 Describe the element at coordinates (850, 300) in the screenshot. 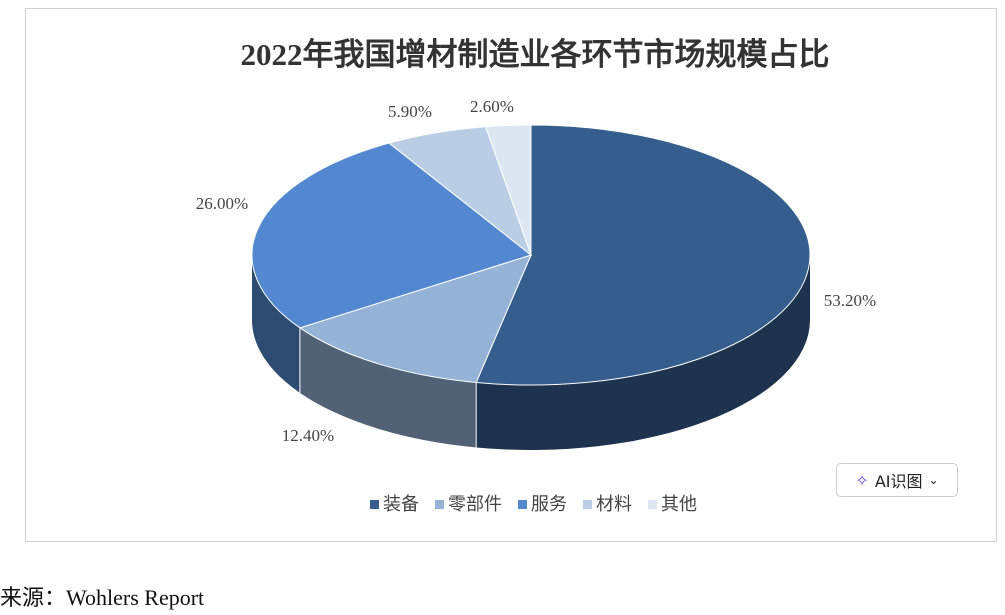

I see `data-label: 53.20%` at that location.